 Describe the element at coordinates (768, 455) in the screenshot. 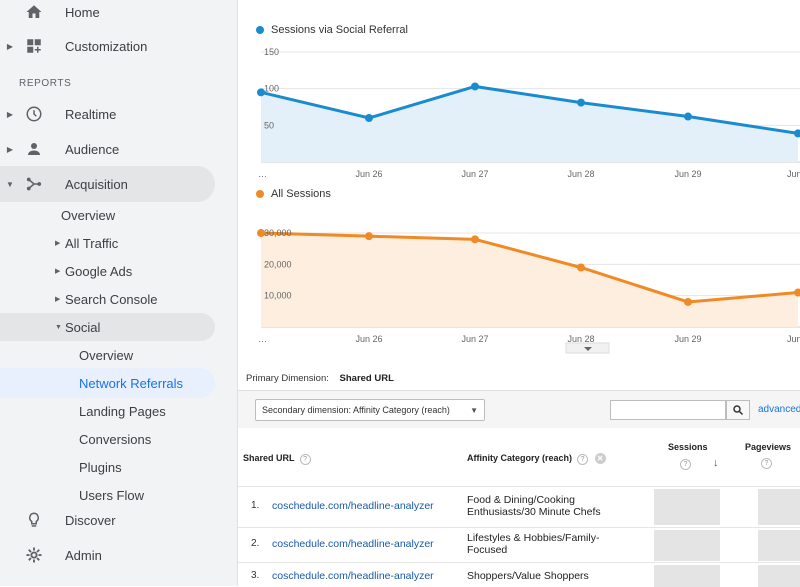

I see `header-pageviews: Pageviews ?` at that location.